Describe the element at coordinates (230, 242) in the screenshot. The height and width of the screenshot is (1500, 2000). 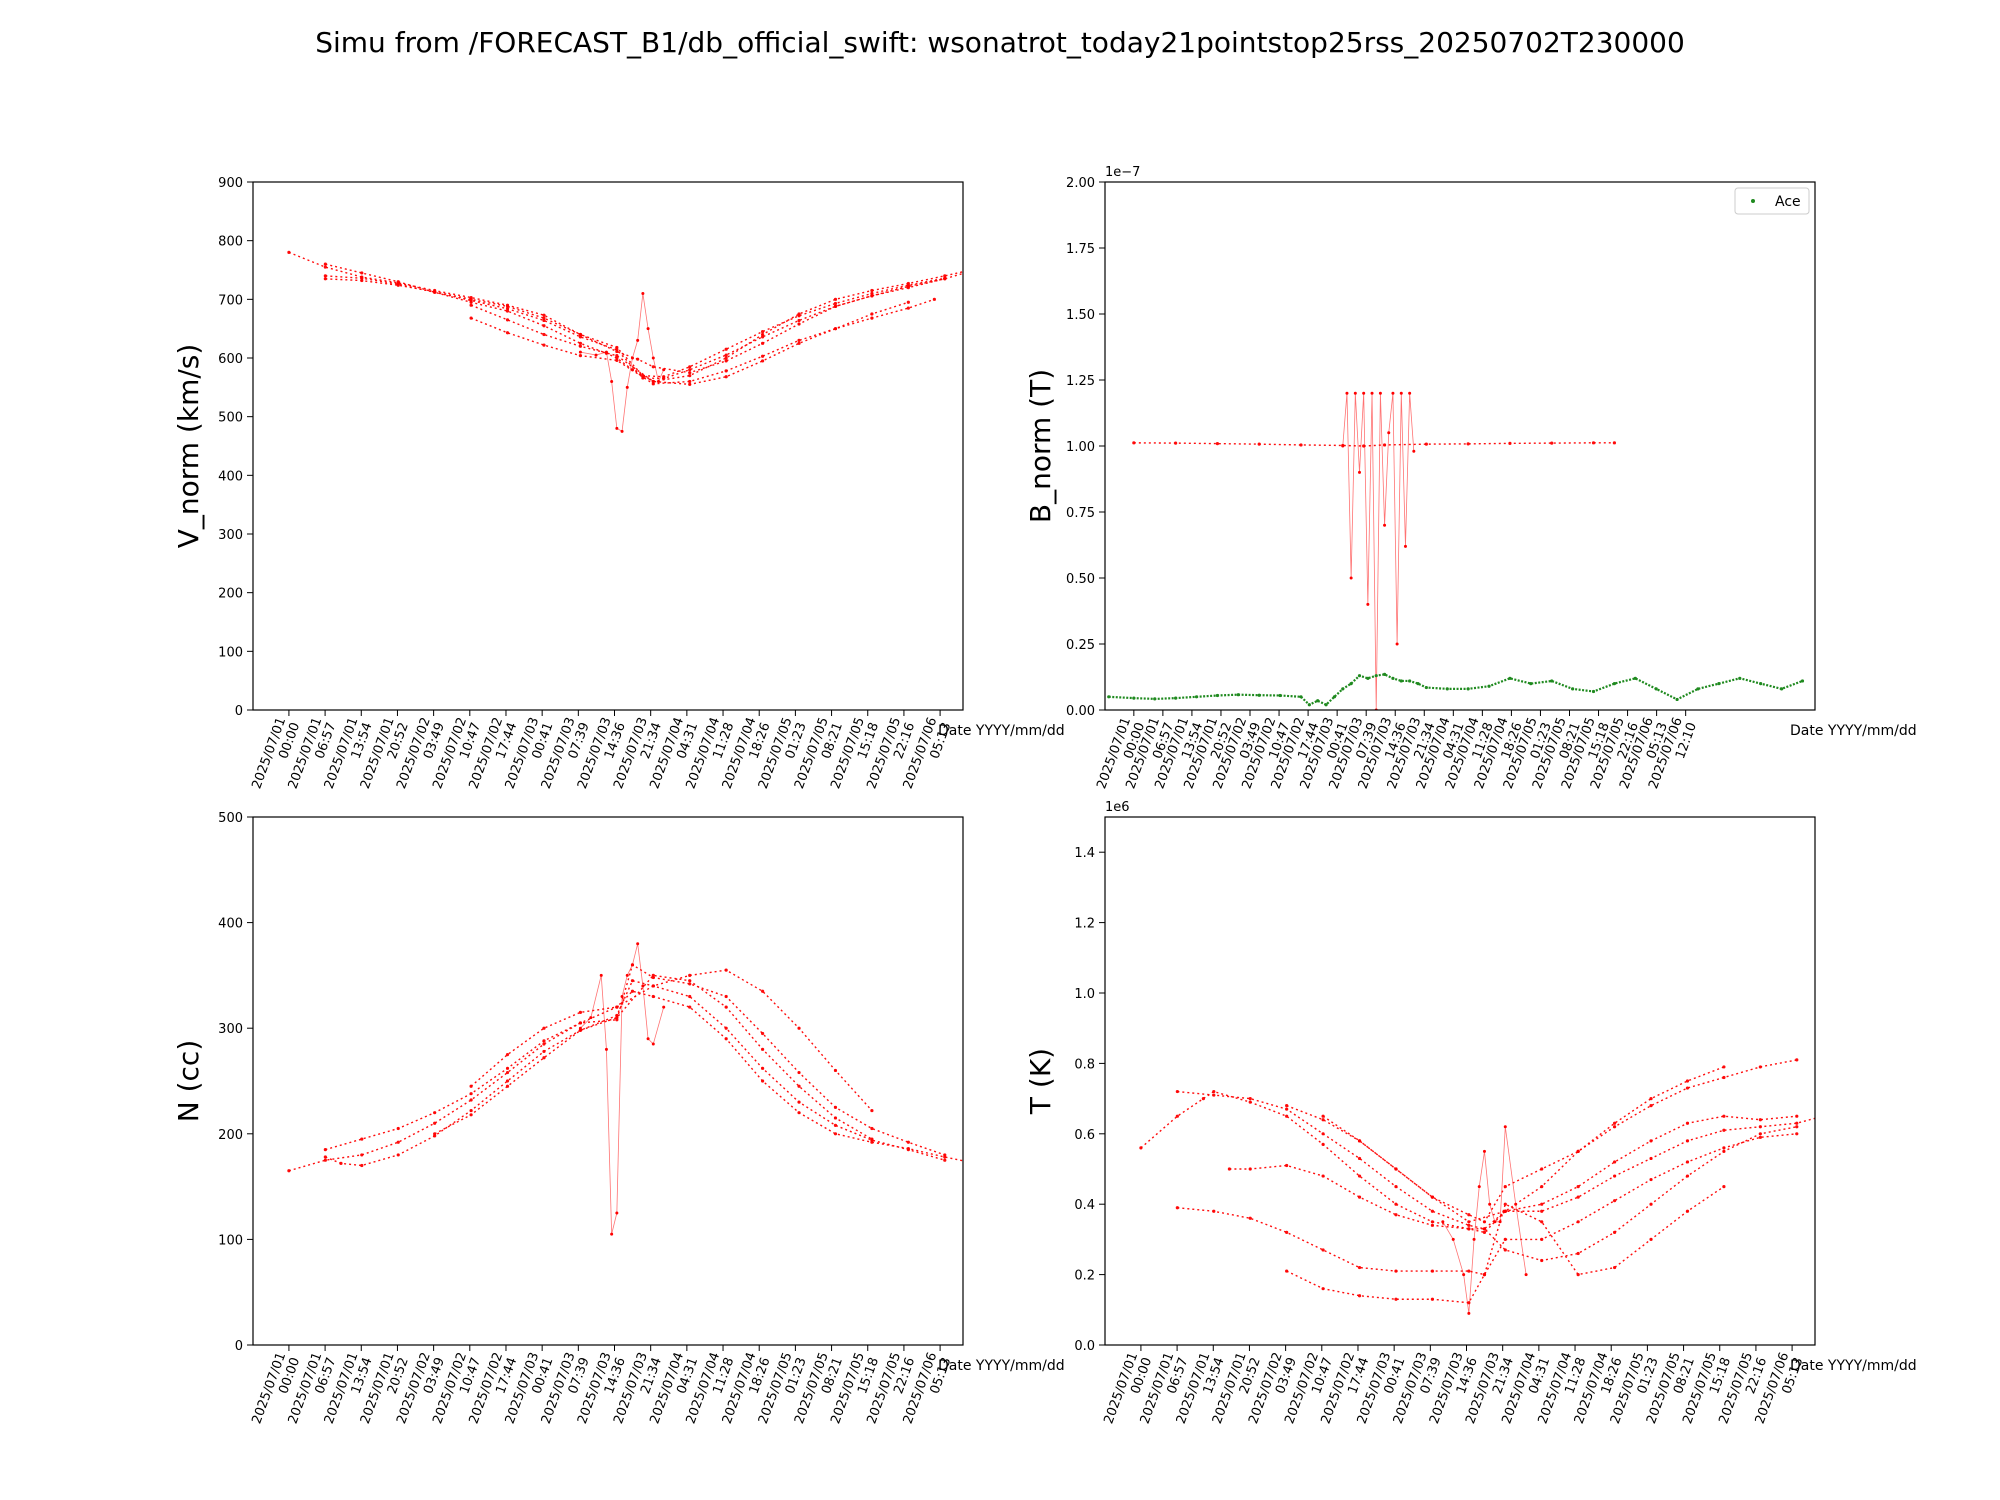
I see `y-tick-label: 800` at that location.